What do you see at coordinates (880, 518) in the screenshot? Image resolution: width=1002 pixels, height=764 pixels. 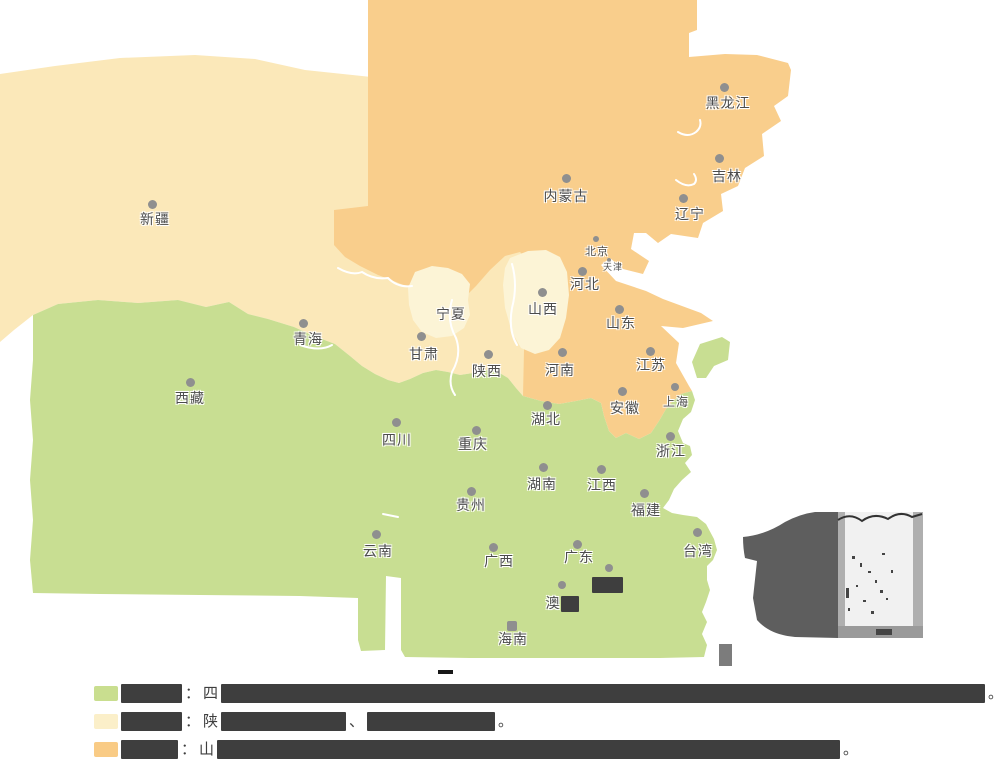 I see `inset-coastline` at bounding box center [880, 518].